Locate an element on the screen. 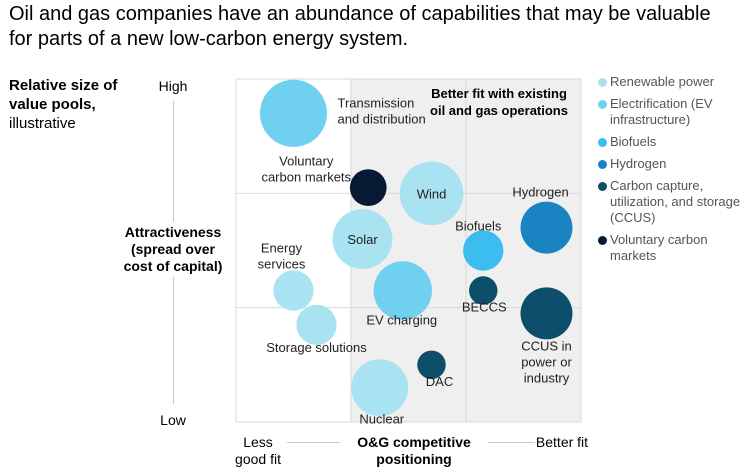 The image size is (751, 476). x-axis-low-label: Less good fit is located at coordinates (258, 450).